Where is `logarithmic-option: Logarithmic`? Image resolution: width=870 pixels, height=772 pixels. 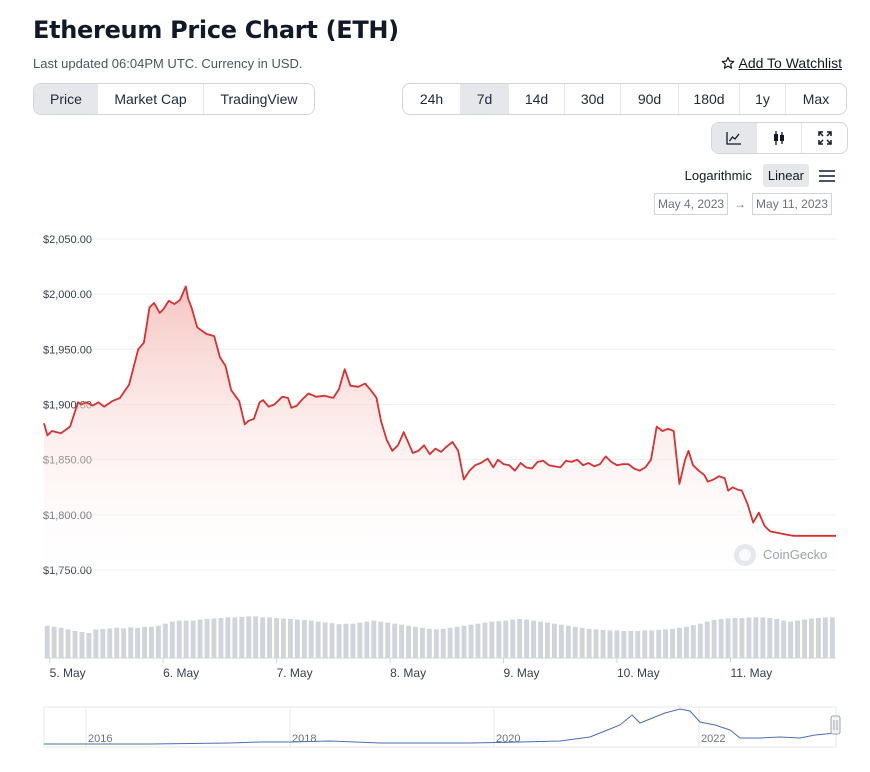 logarithmic-option: Logarithmic is located at coordinates (718, 175).